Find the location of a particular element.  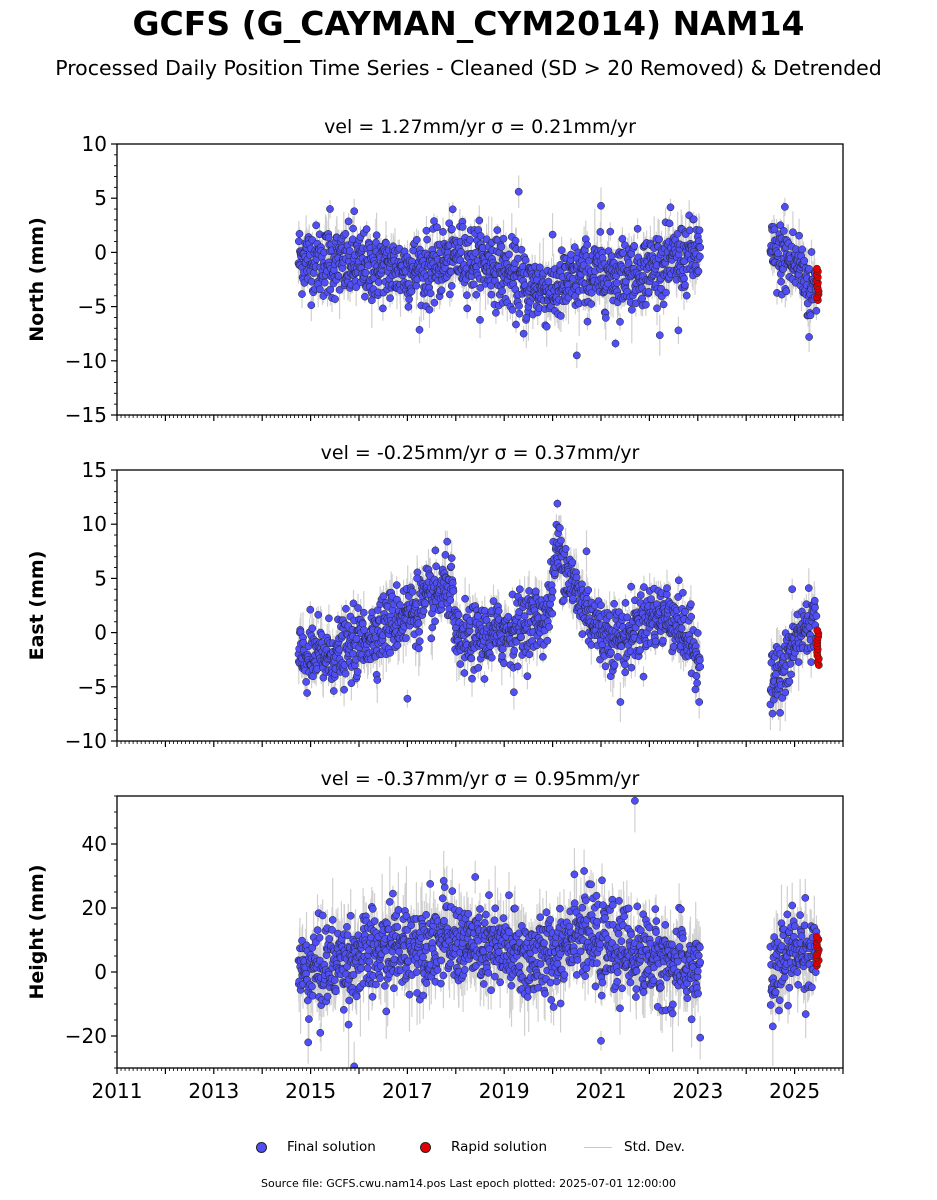

xtick-label: 2021 is located at coordinates (601, 1091).